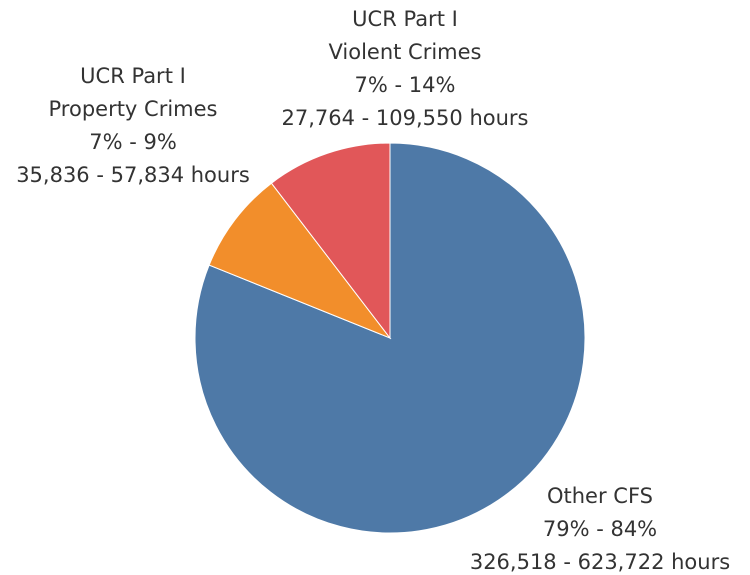 The image size is (750, 575). Describe the element at coordinates (600, 529) in the screenshot. I see `slice-percent: 79% - 84%` at that location.